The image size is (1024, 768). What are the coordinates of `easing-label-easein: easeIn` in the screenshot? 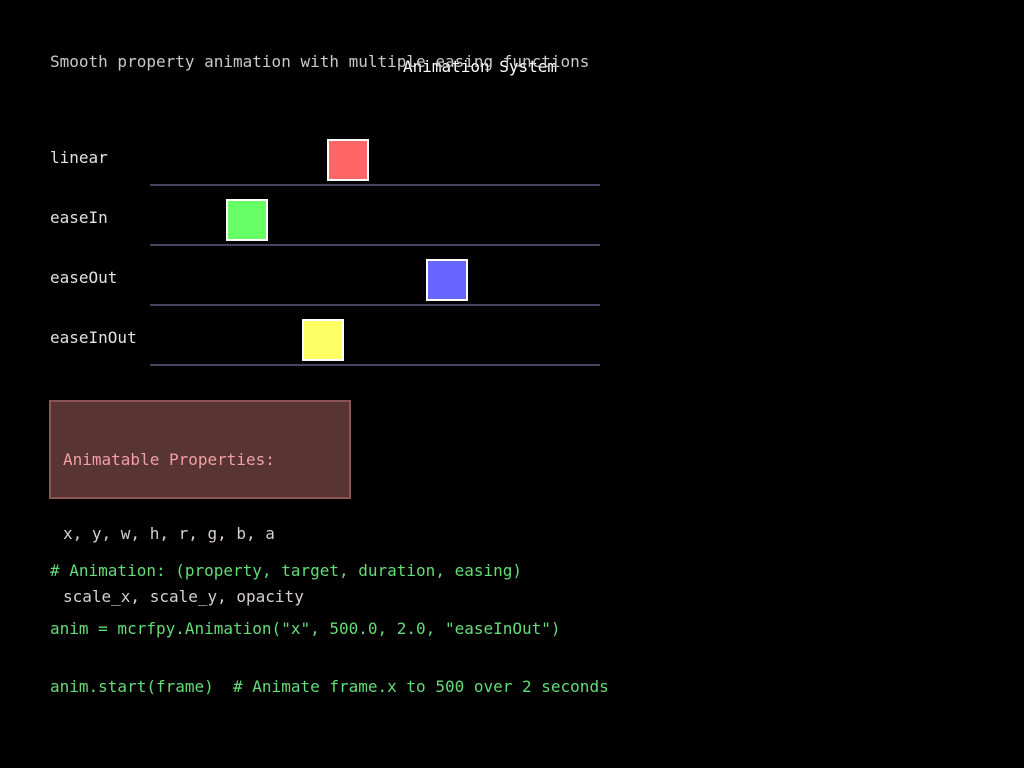 It's located at (79, 217).